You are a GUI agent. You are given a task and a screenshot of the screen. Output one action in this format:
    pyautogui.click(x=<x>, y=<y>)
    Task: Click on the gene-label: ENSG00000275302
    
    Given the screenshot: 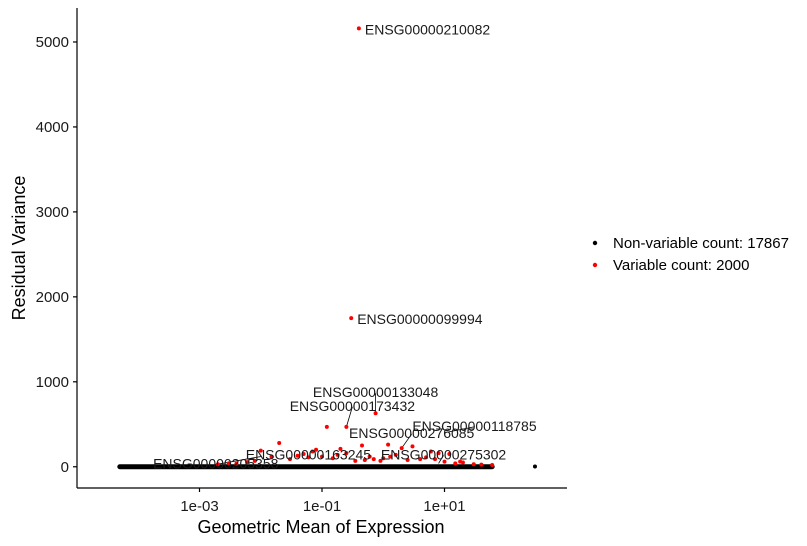 What is the action you would take?
    pyautogui.click(x=444, y=454)
    